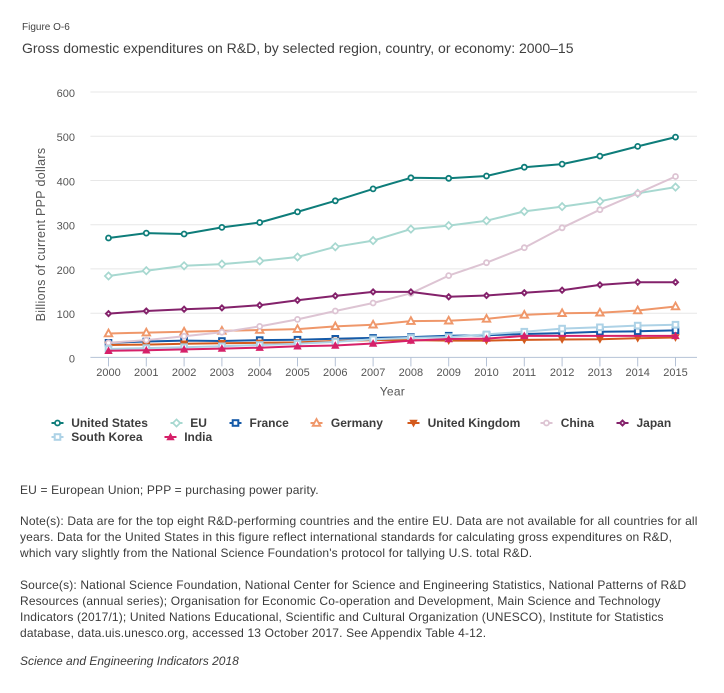  Describe the element at coordinates (373, 373) in the screenshot. I see `svg-text: 2007` at that location.